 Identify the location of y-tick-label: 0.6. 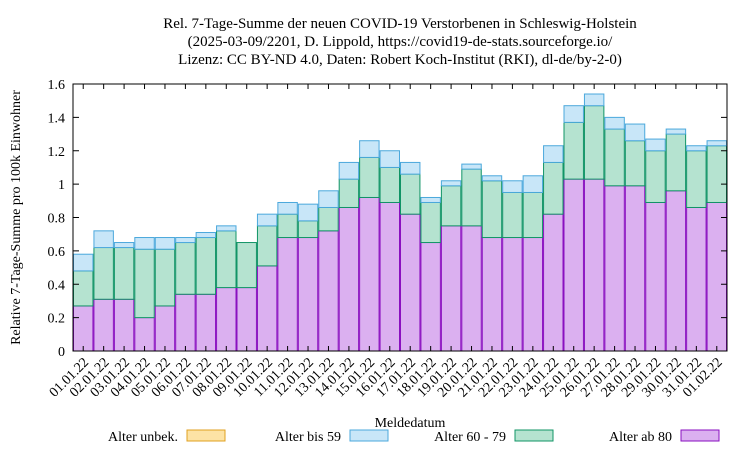
(57, 252).